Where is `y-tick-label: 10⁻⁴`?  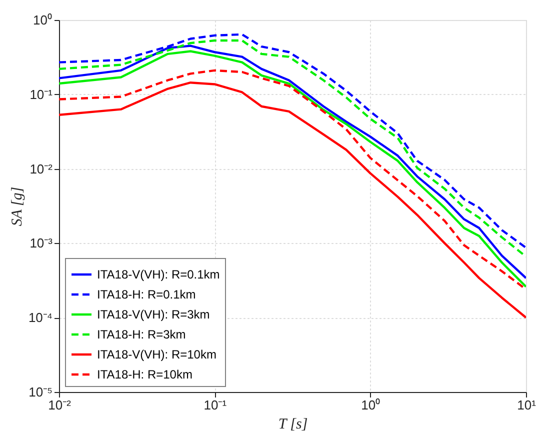 y-tick-label: 10⁻⁴ is located at coordinates (40, 318).